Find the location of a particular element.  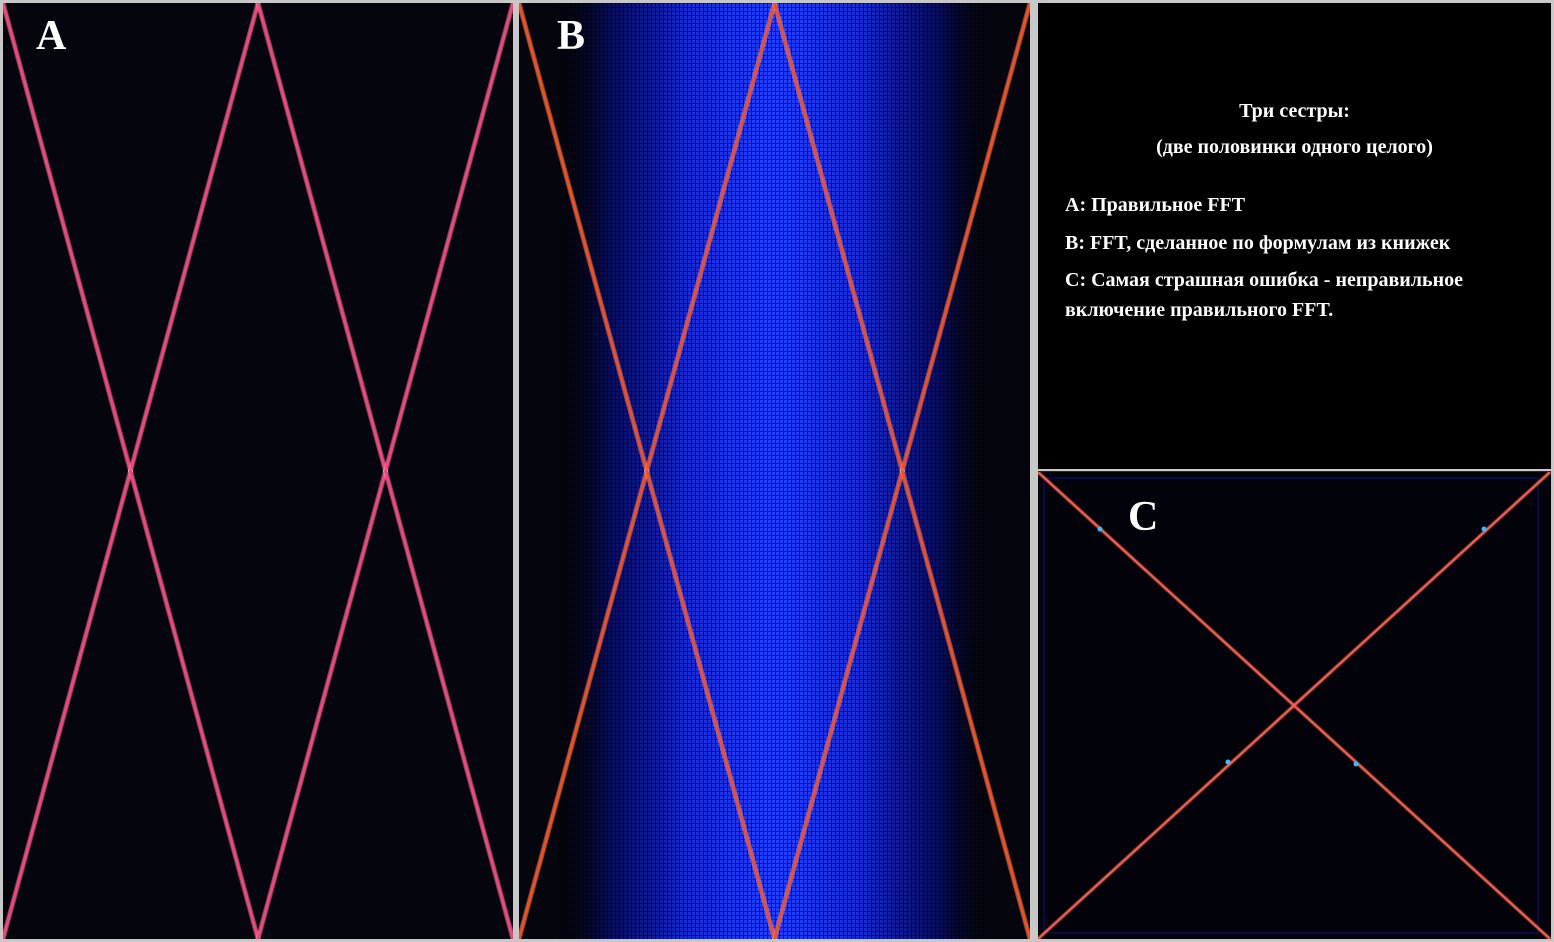

info-line-c: C: Самая страшная ошибка - неправильное is located at coordinates (1264, 280).